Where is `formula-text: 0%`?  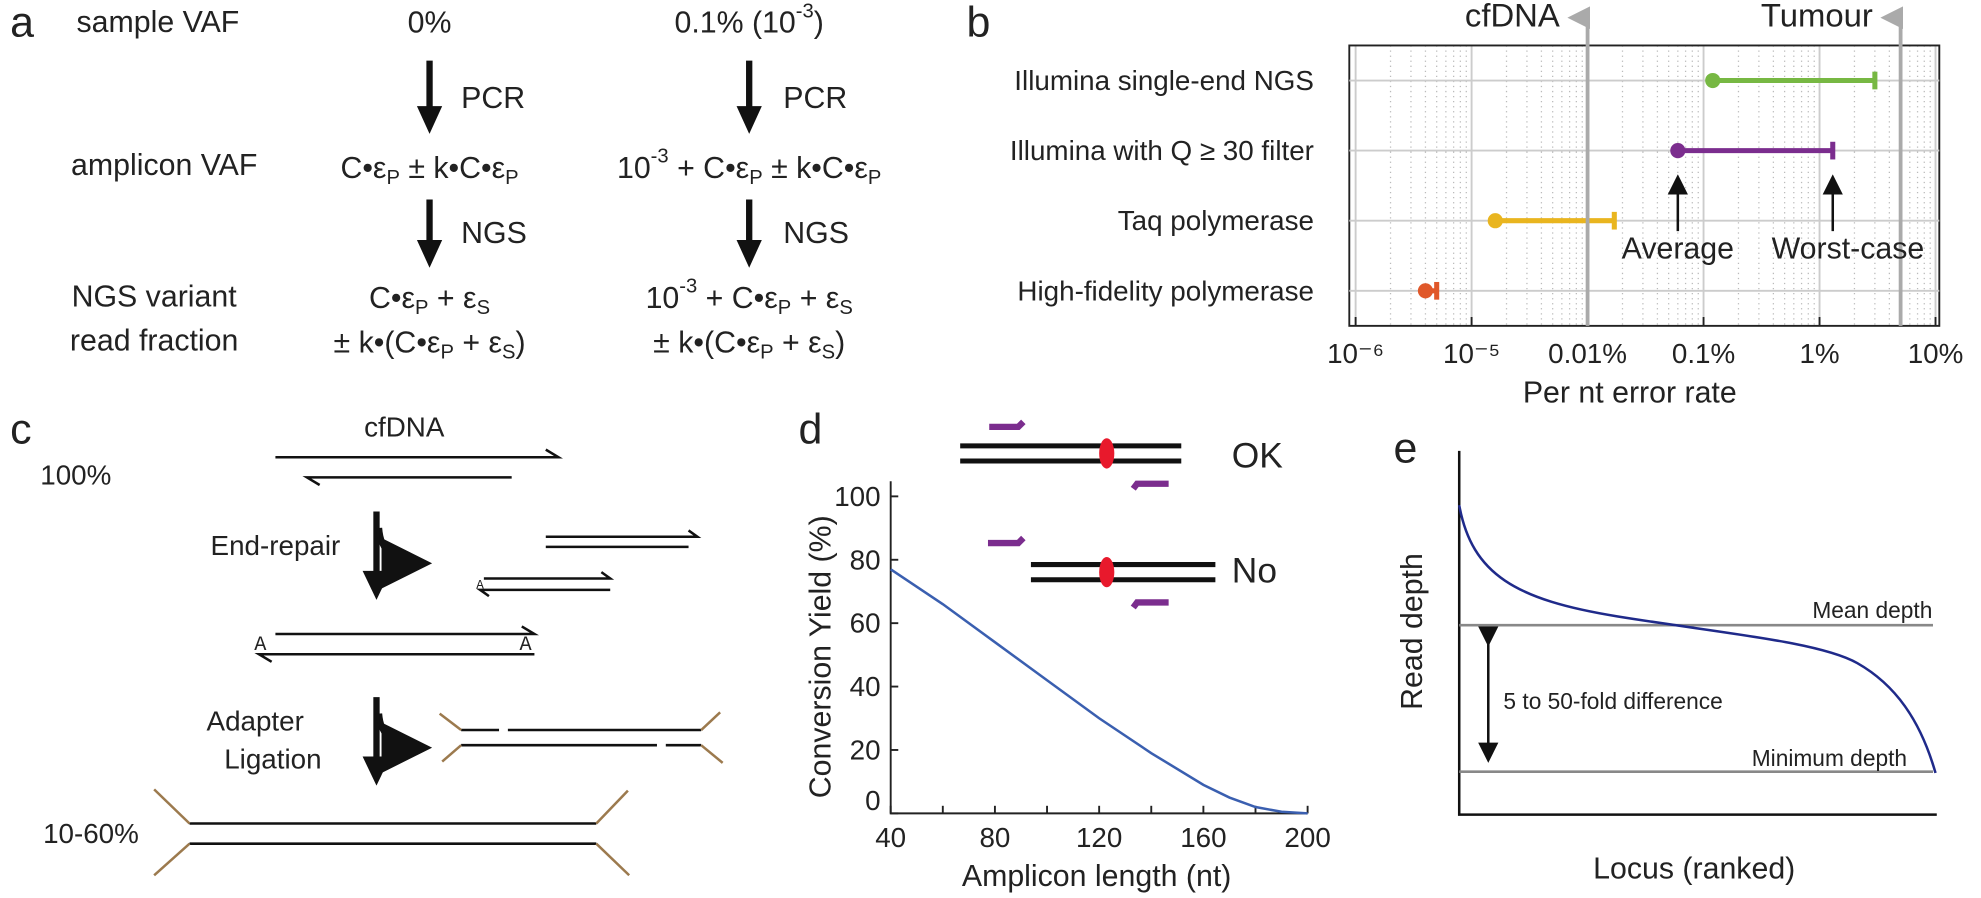
formula-text: 0% is located at coordinates (430, 22).